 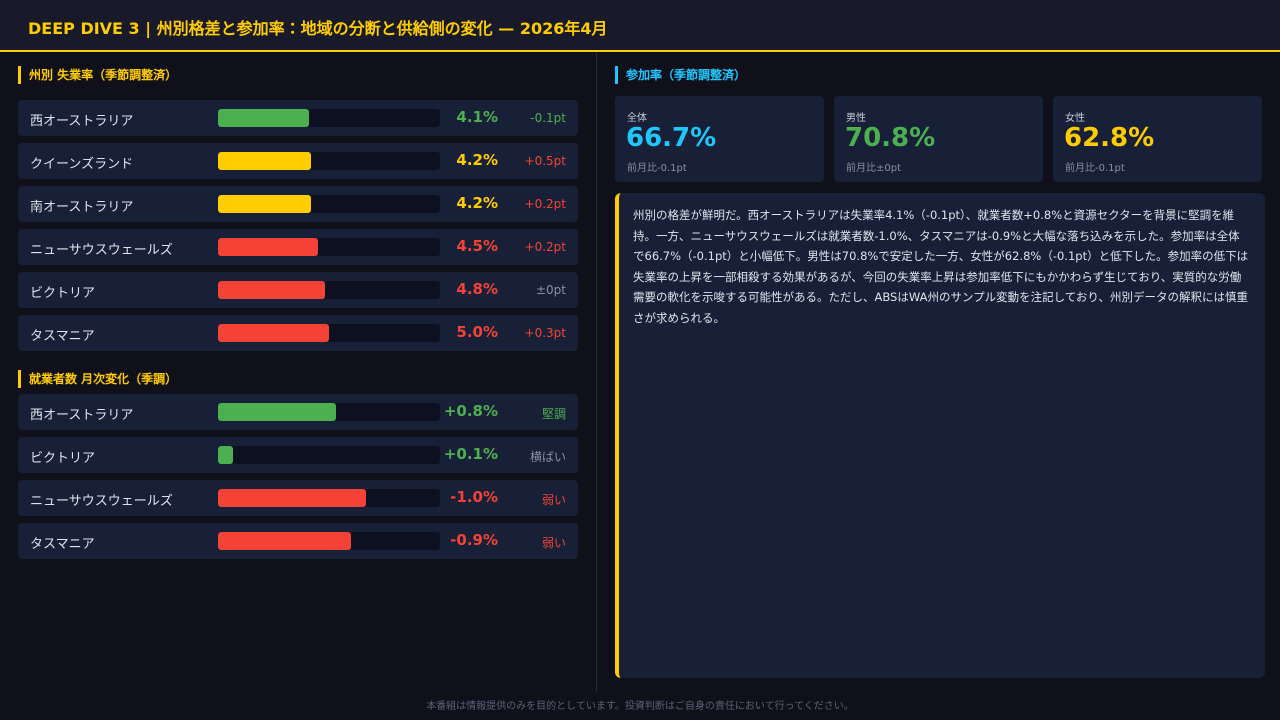 I want to click on card-sub: 前月比±0pt, so click(x=874, y=168).